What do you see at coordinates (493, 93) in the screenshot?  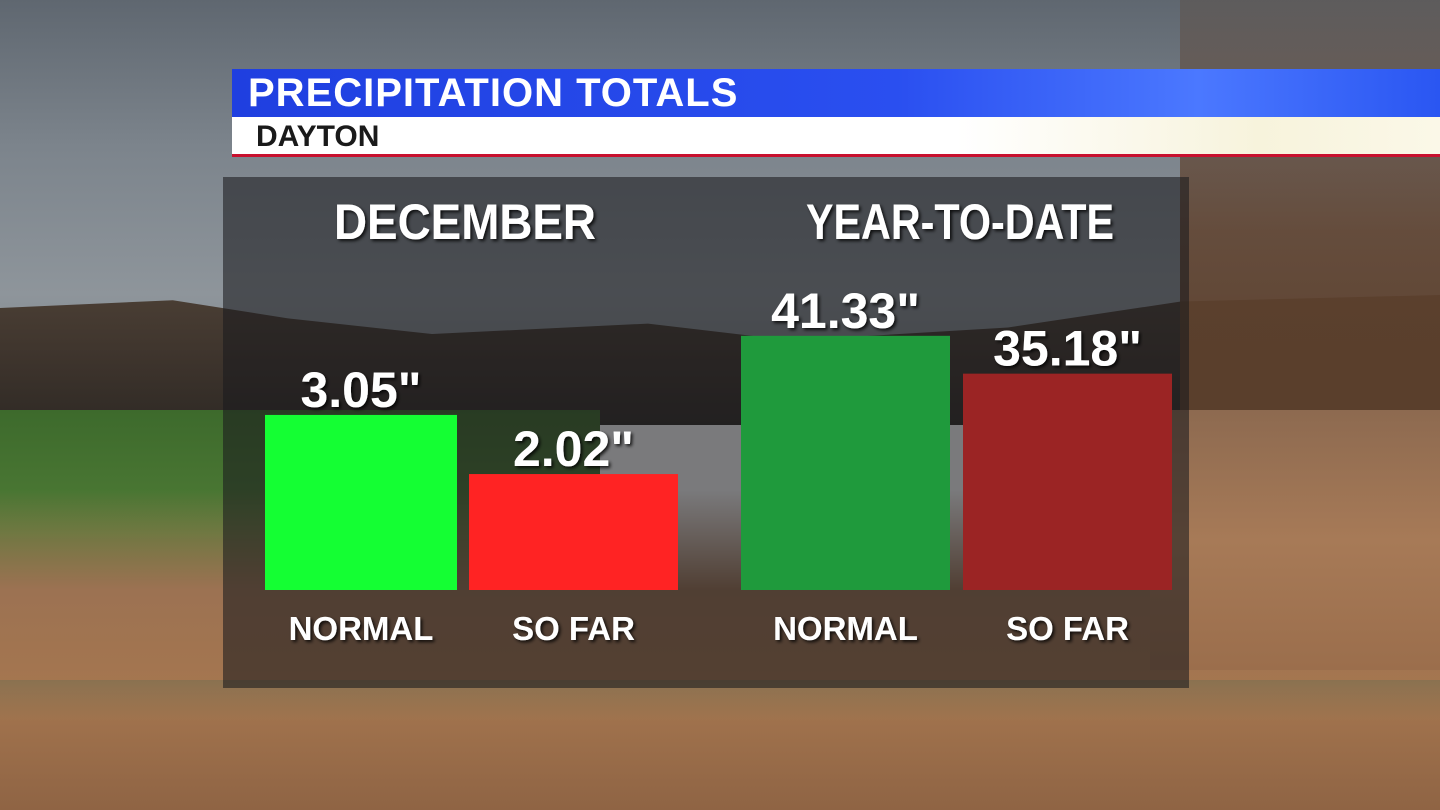 I see `page-title: PRECIPITATION TOTALS` at bounding box center [493, 93].